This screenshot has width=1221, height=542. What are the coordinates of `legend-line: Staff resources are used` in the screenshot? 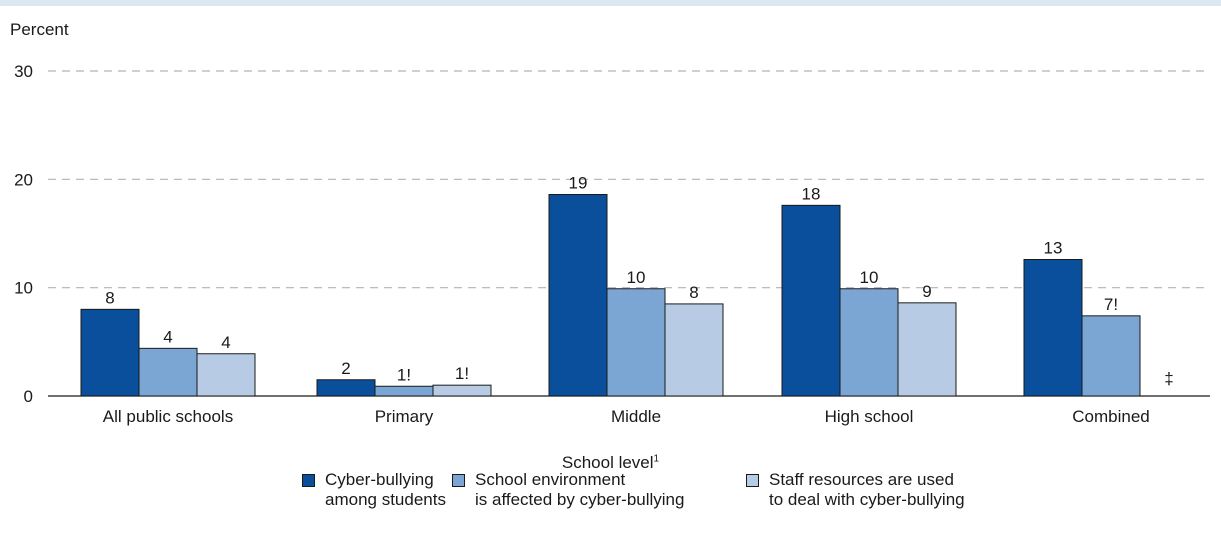 It's located at (861, 479).